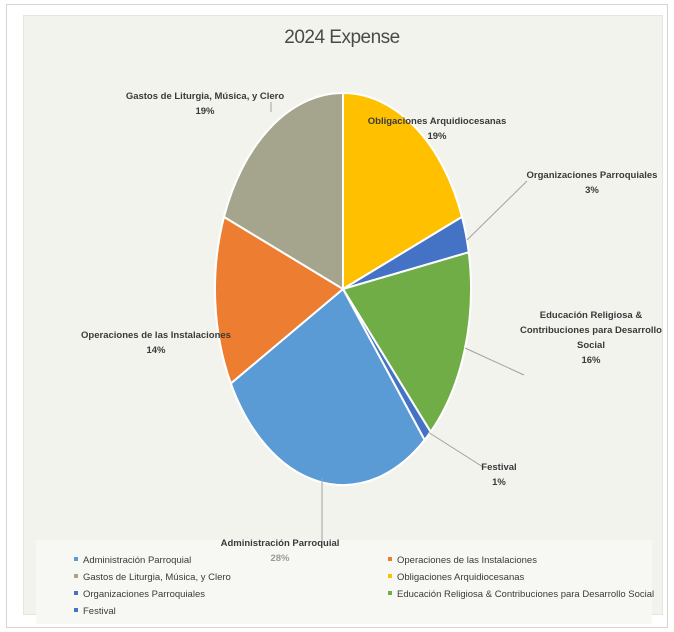  I want to click on legend-label-organizaciones: Organizaciones Parroquiales, so click(144, 594).